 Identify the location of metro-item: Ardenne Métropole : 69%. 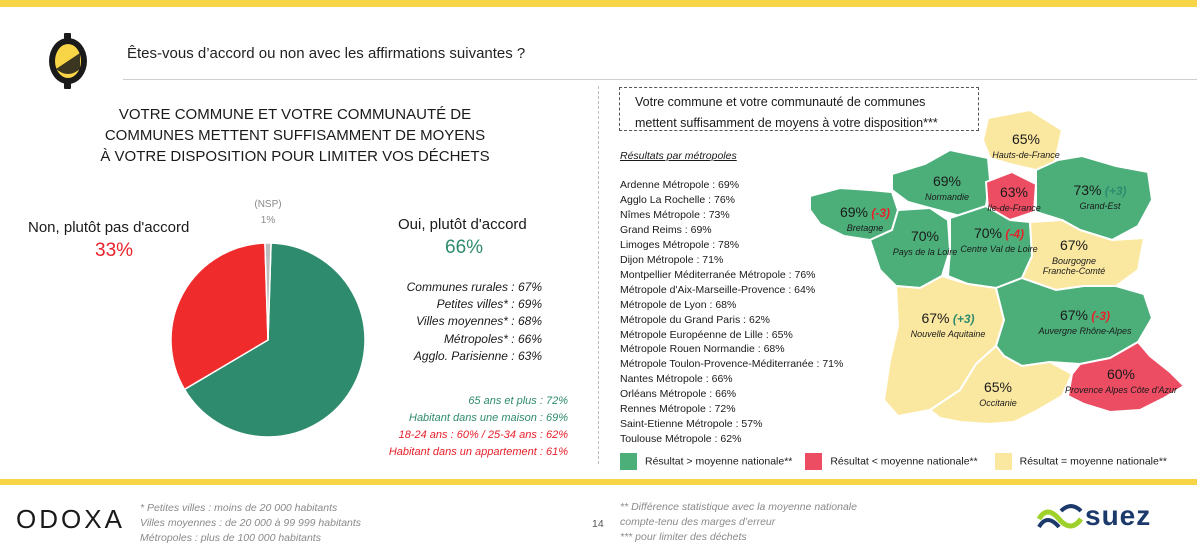
(680, 185).